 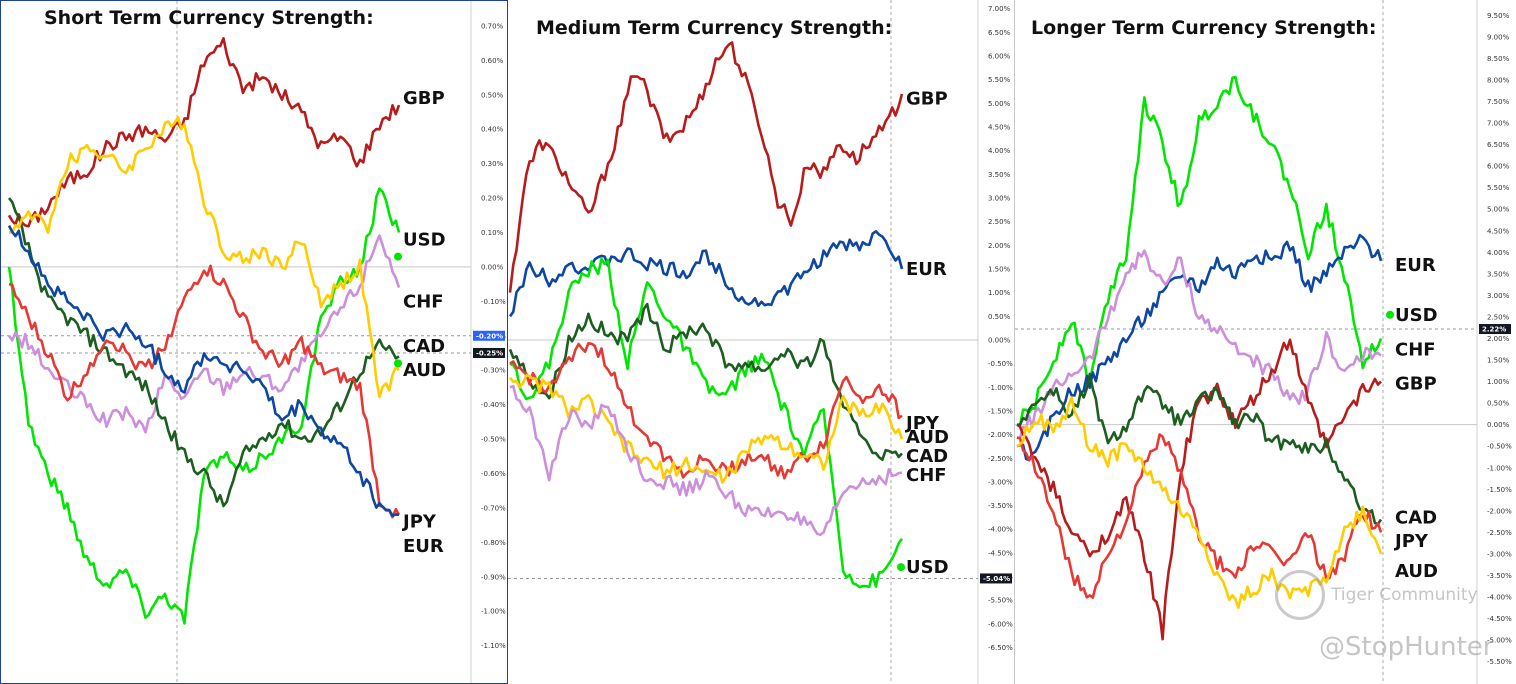 What do you see at coordinates (1204, 28) in the screenshot?
I see `longer-term-title: Longer Term Currency Strength:` at bounding box center [1204, 28].